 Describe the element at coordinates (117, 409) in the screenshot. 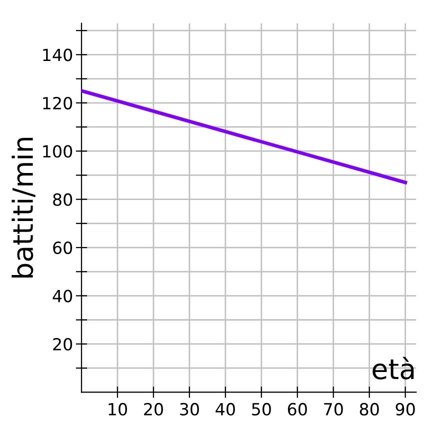

I see `x-tick-label: 10` at that location.